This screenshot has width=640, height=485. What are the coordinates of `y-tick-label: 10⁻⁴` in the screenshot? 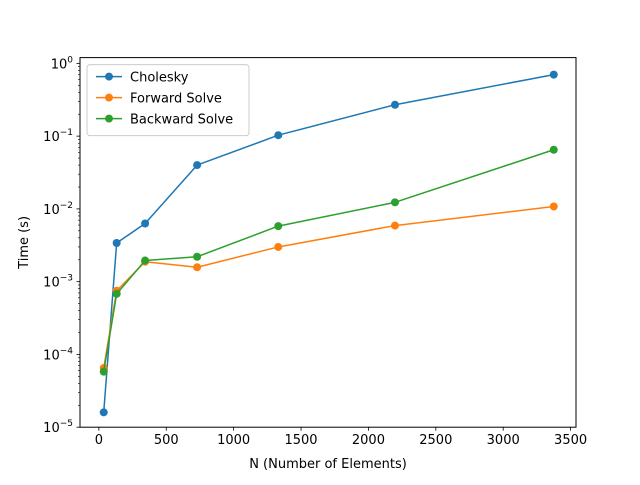 It's located at (58, 354).